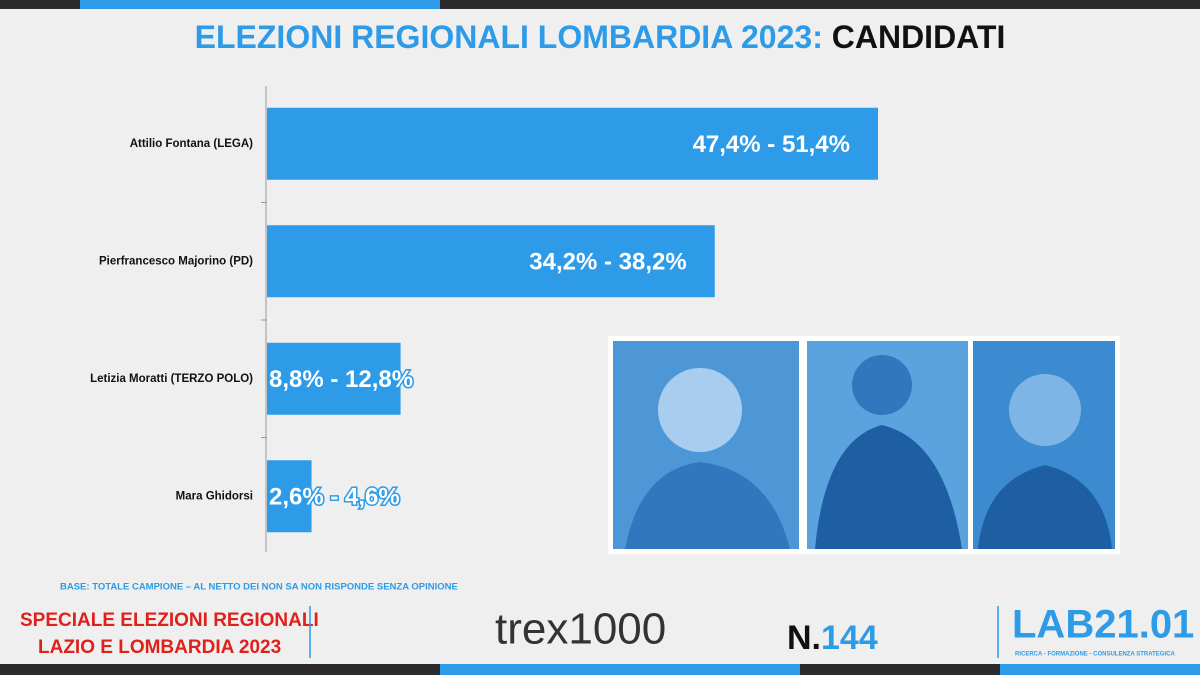  Describe the element at coordinates (169, 620) in the screenshot. I see `footer-special: SPECIALE ELEZIONI REGIONALI` at that location.